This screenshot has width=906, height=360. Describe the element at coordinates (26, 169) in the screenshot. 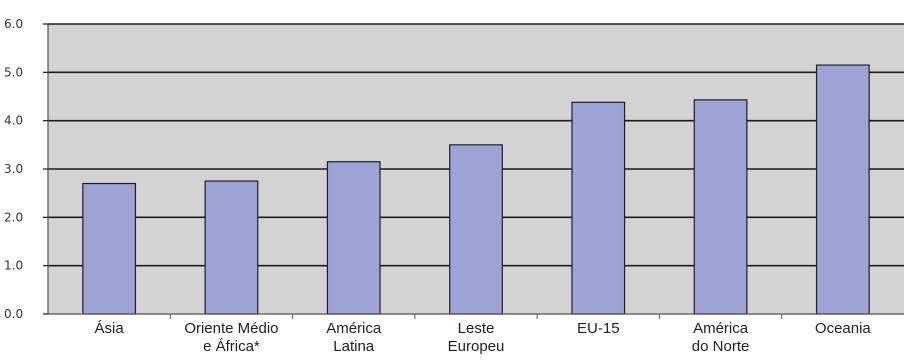

I see `y-axis-tick-labels: 0.0 1.0 2.0 3.0 4.0 5.0 6.0` at that location.